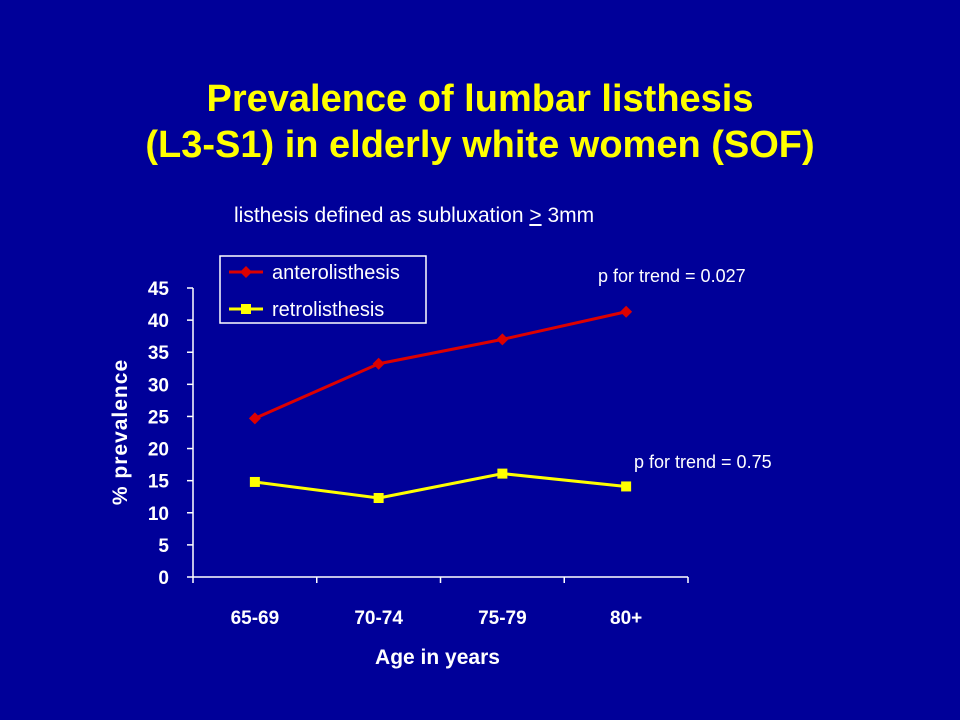 The width and height of the screenshot is (960, 720). I want to click on y-tick-label: 15, so click(159, 482).